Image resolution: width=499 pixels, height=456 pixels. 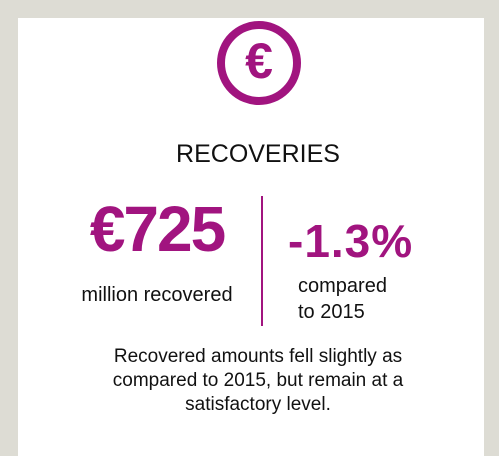 What do you see at coordinates (258, 404) in the screenshot?
I see `description-line: satisfactory level.` at bounding box center [258, 404].